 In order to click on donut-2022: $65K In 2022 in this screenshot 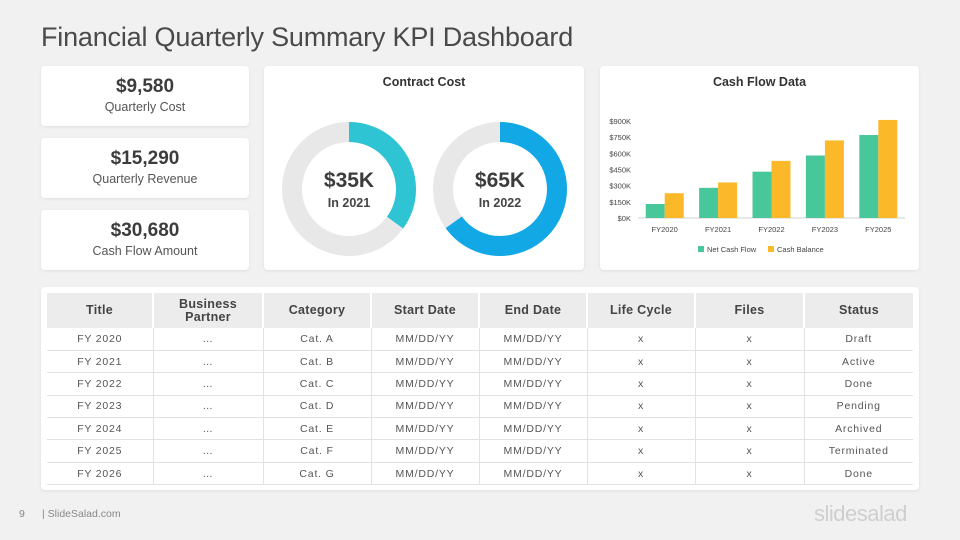, I will do `click(500, 189)`.